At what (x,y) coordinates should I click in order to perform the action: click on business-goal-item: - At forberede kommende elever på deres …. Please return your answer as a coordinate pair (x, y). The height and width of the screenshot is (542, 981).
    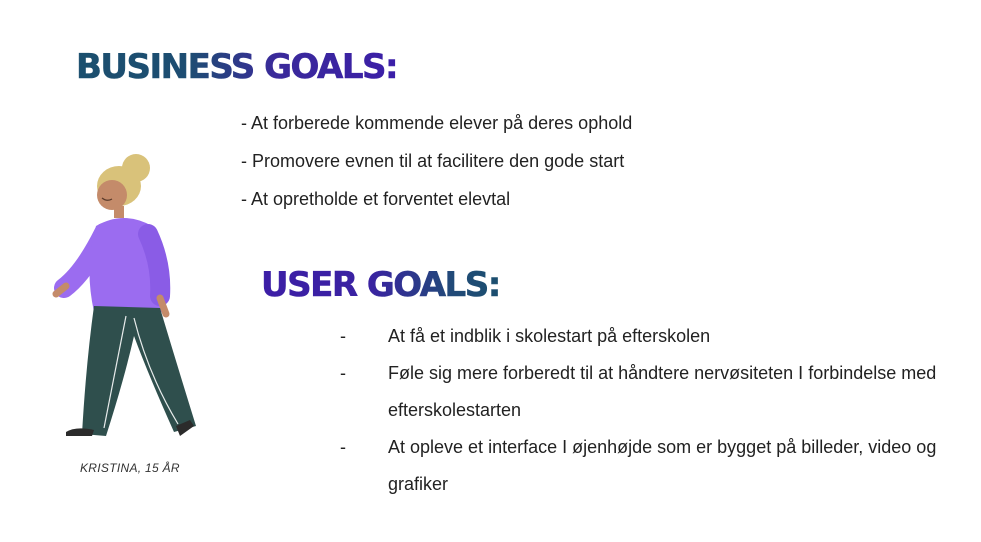
    Looking at the image, I should click on (437, 123).